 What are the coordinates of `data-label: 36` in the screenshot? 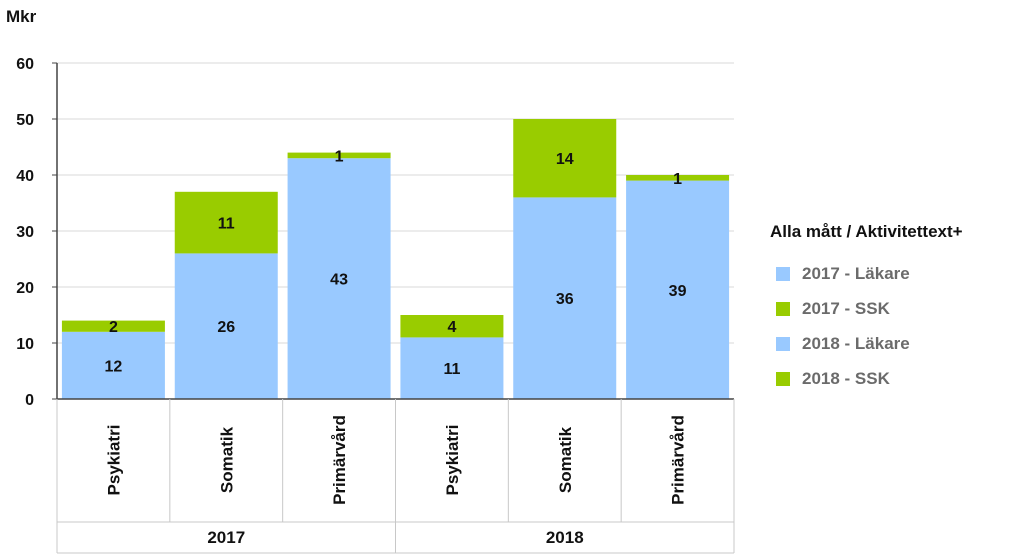 It's located at (565, 299).